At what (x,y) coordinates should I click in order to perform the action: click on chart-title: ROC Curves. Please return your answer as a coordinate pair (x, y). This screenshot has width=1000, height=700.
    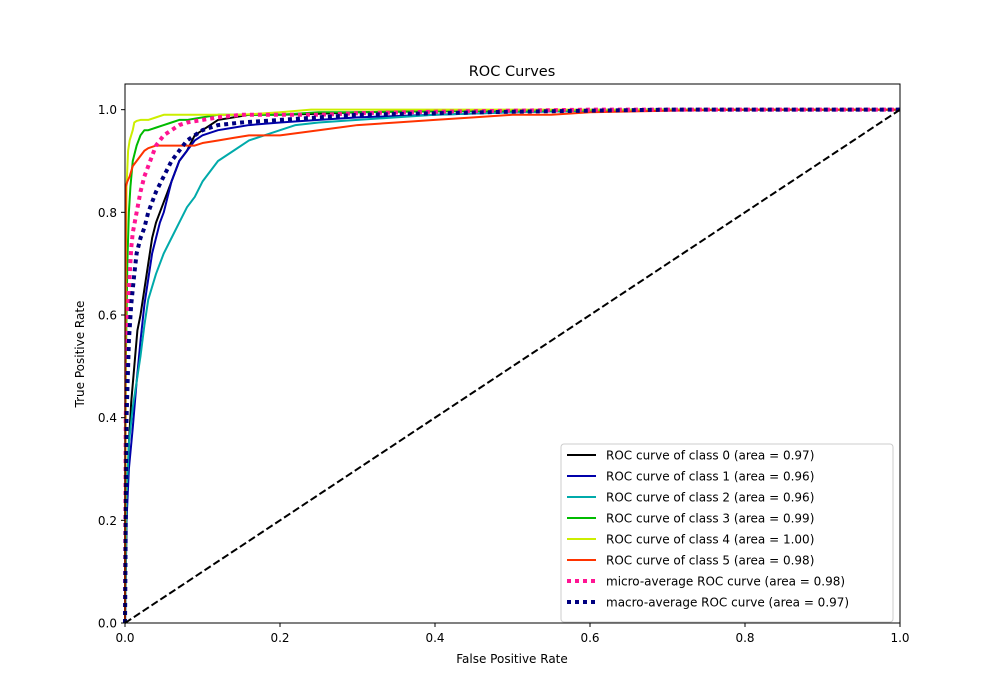
    Looking at the image, I should click on (512, 72).